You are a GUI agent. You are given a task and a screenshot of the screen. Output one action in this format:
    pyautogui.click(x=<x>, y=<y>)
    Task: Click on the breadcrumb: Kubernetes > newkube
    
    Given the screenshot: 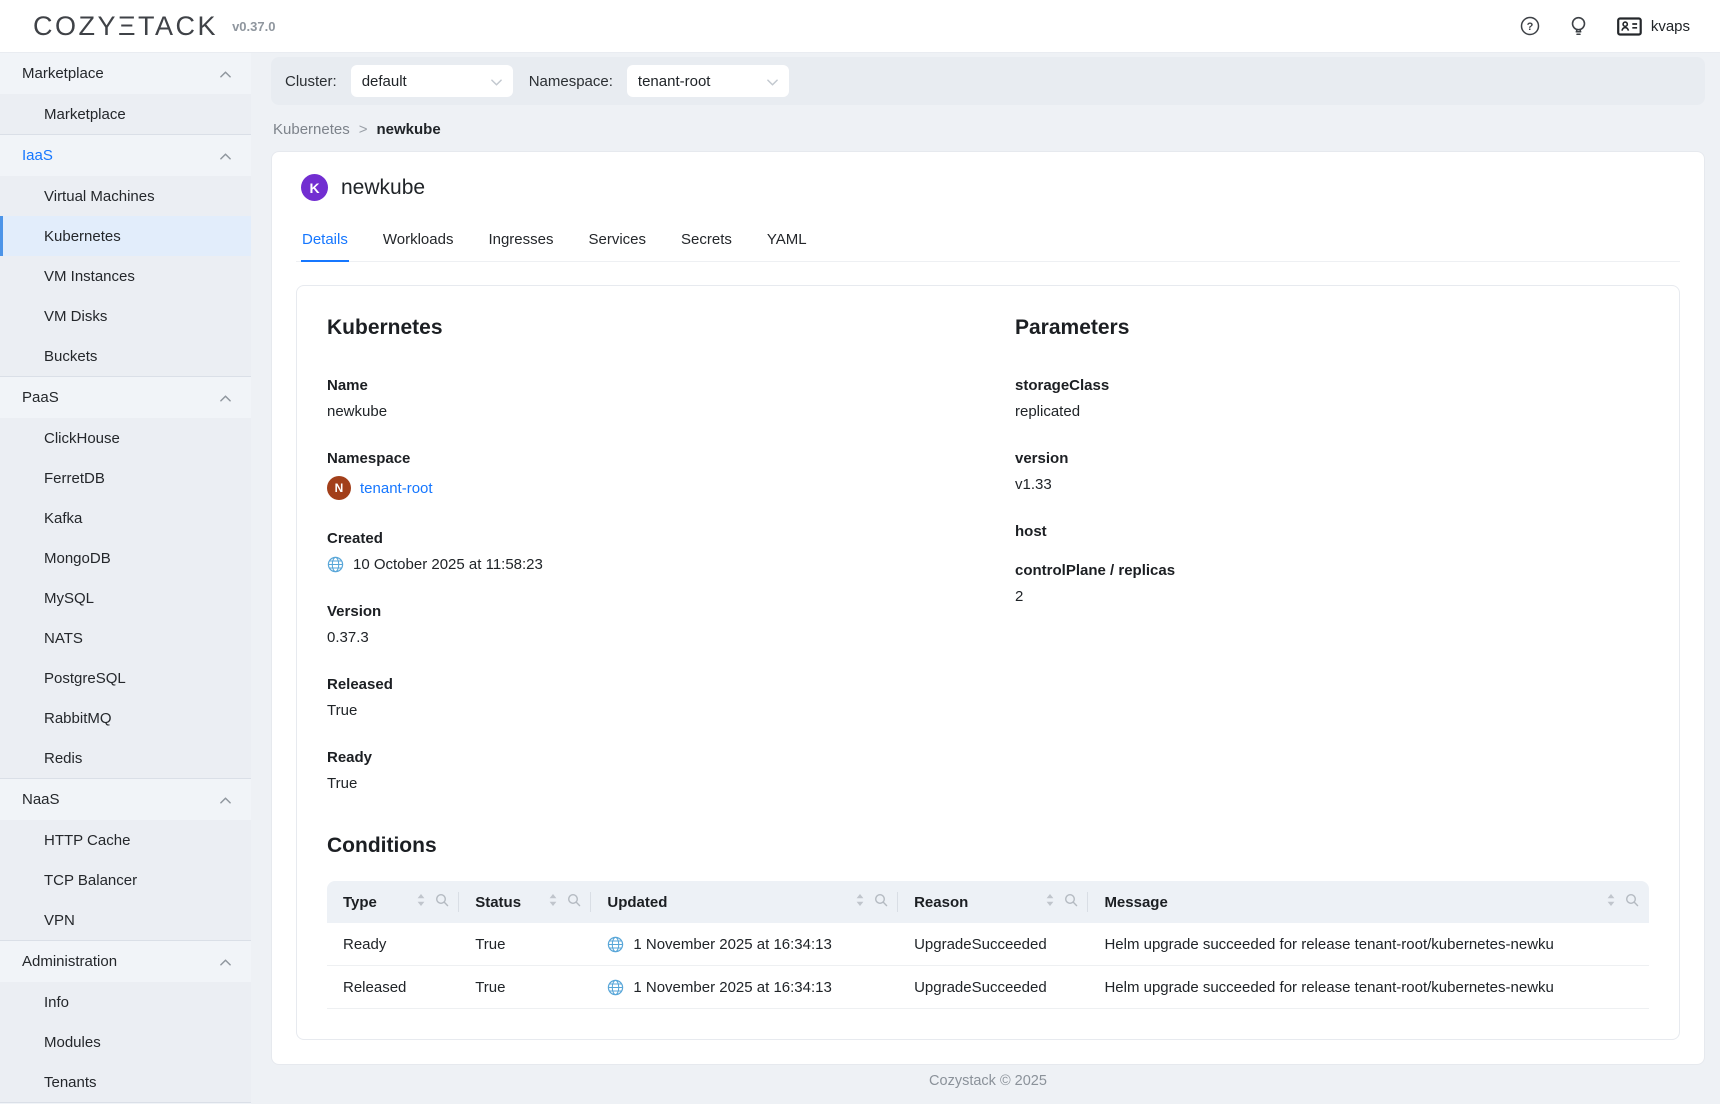 What is the action you would take?
    pyautogui.click(x=988, y=129)
    